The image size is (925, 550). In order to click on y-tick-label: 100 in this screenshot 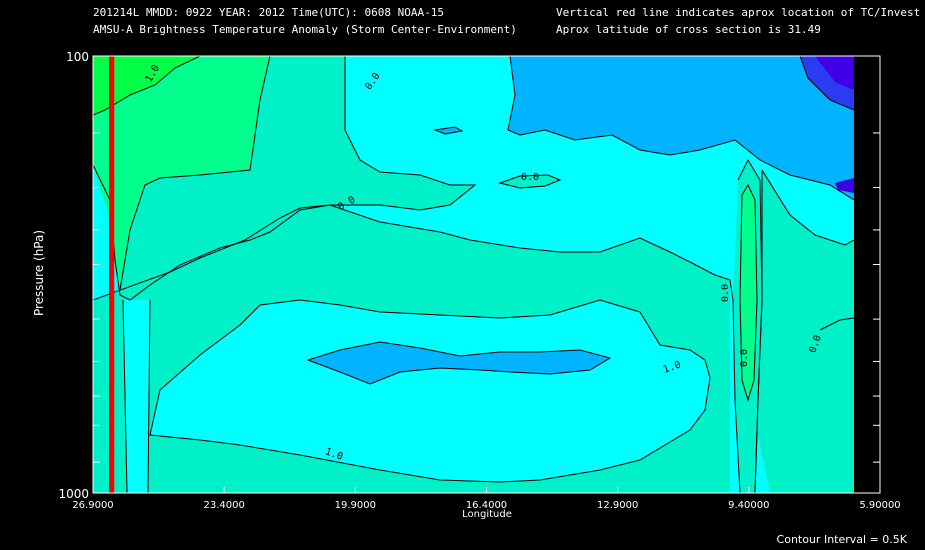, I will do `click(77, 57)`.